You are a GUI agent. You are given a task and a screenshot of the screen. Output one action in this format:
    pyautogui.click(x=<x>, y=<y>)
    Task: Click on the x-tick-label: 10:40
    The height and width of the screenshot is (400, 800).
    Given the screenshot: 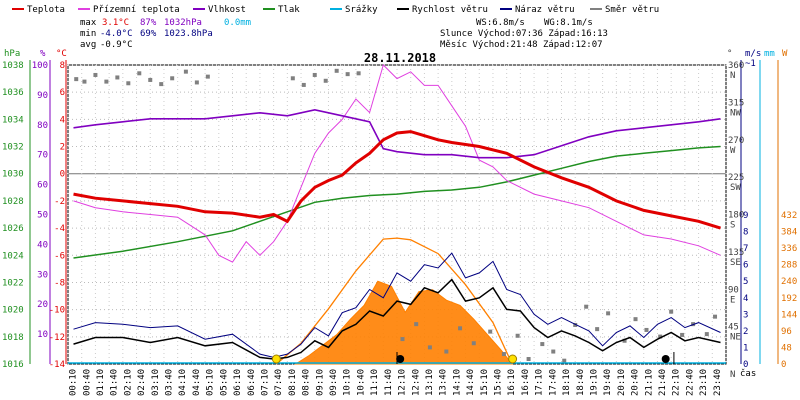 What is the action you would take?
    pyautogui.click(x=361, y=382)
    